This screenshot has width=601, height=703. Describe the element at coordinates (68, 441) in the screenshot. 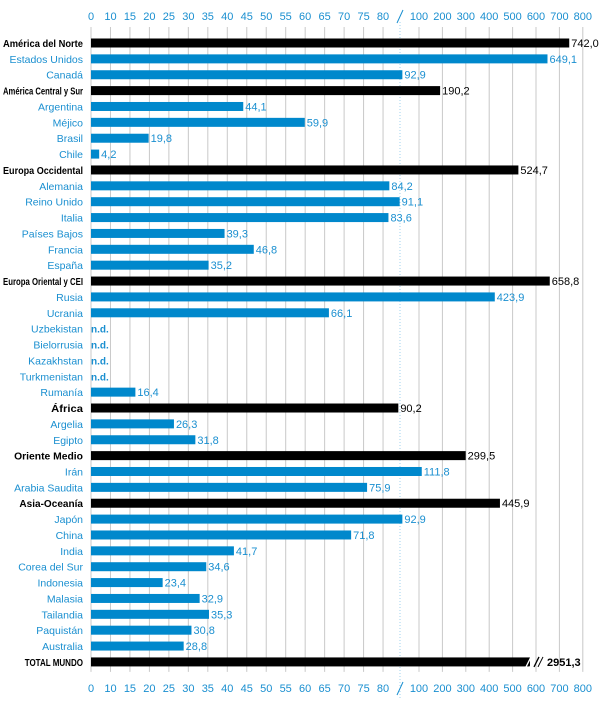

I see `row-label: Egipto` at that location.